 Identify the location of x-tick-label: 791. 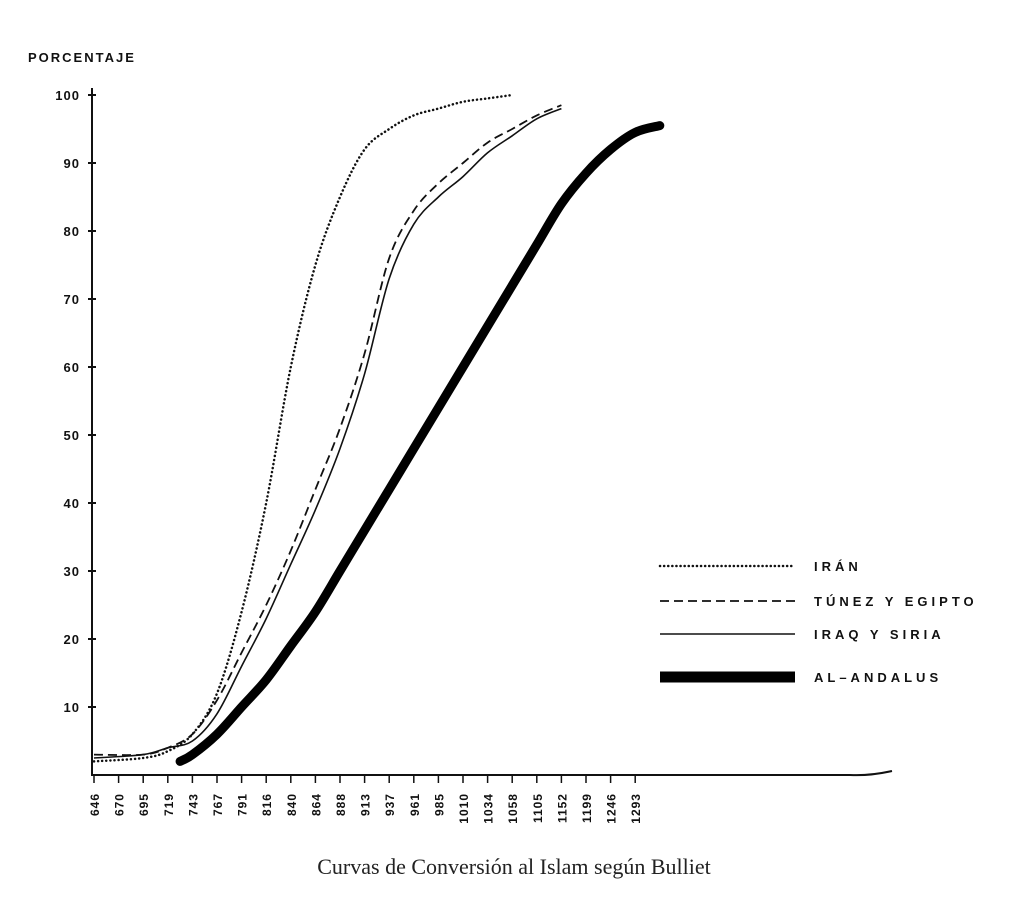
(243, 804).